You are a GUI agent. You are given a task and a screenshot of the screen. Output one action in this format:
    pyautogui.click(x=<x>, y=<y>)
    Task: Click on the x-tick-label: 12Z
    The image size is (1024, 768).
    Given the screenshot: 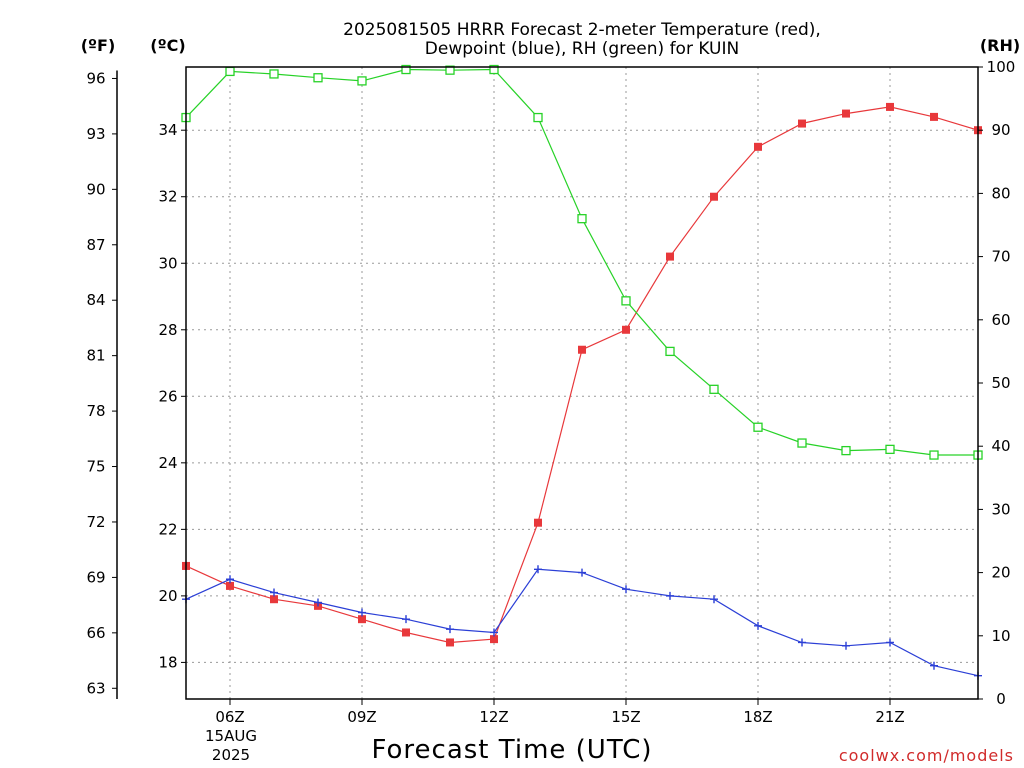 What is the action you would take?
    pyautogui.click(x=493, y=717)
    